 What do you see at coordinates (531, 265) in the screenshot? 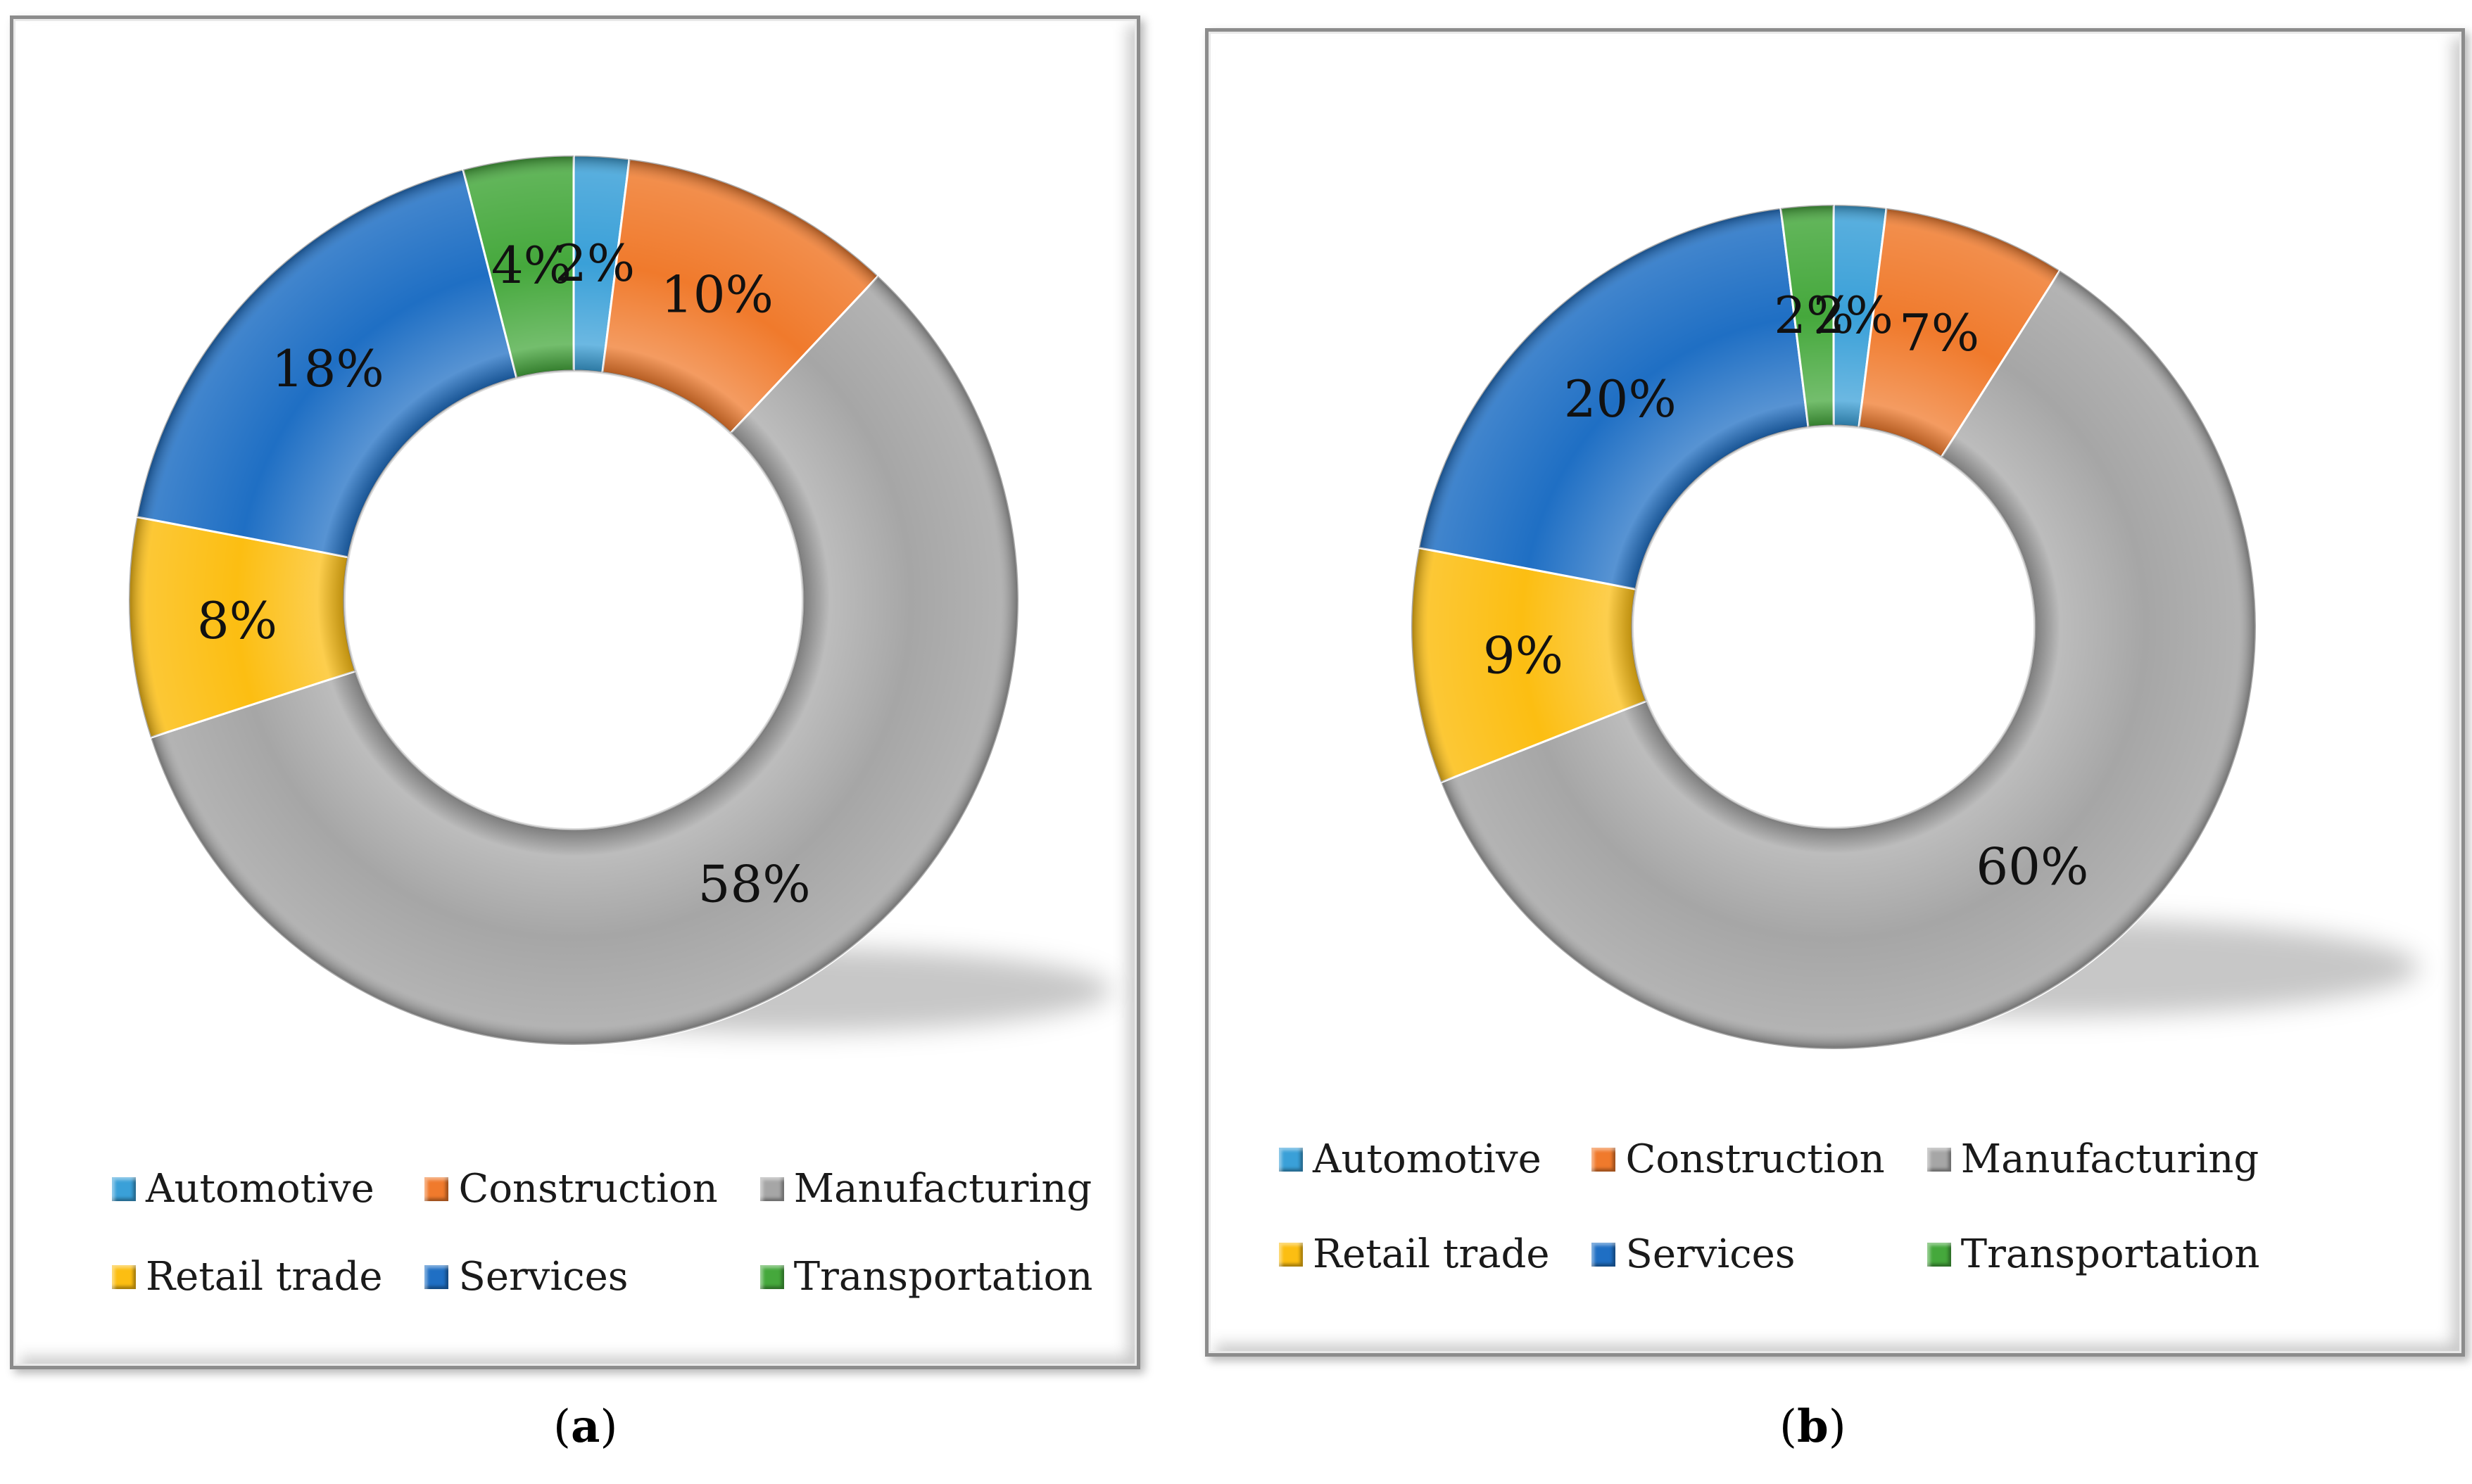
I see `data-label-a-transportation: 4%` at bounding box center [531, 265].